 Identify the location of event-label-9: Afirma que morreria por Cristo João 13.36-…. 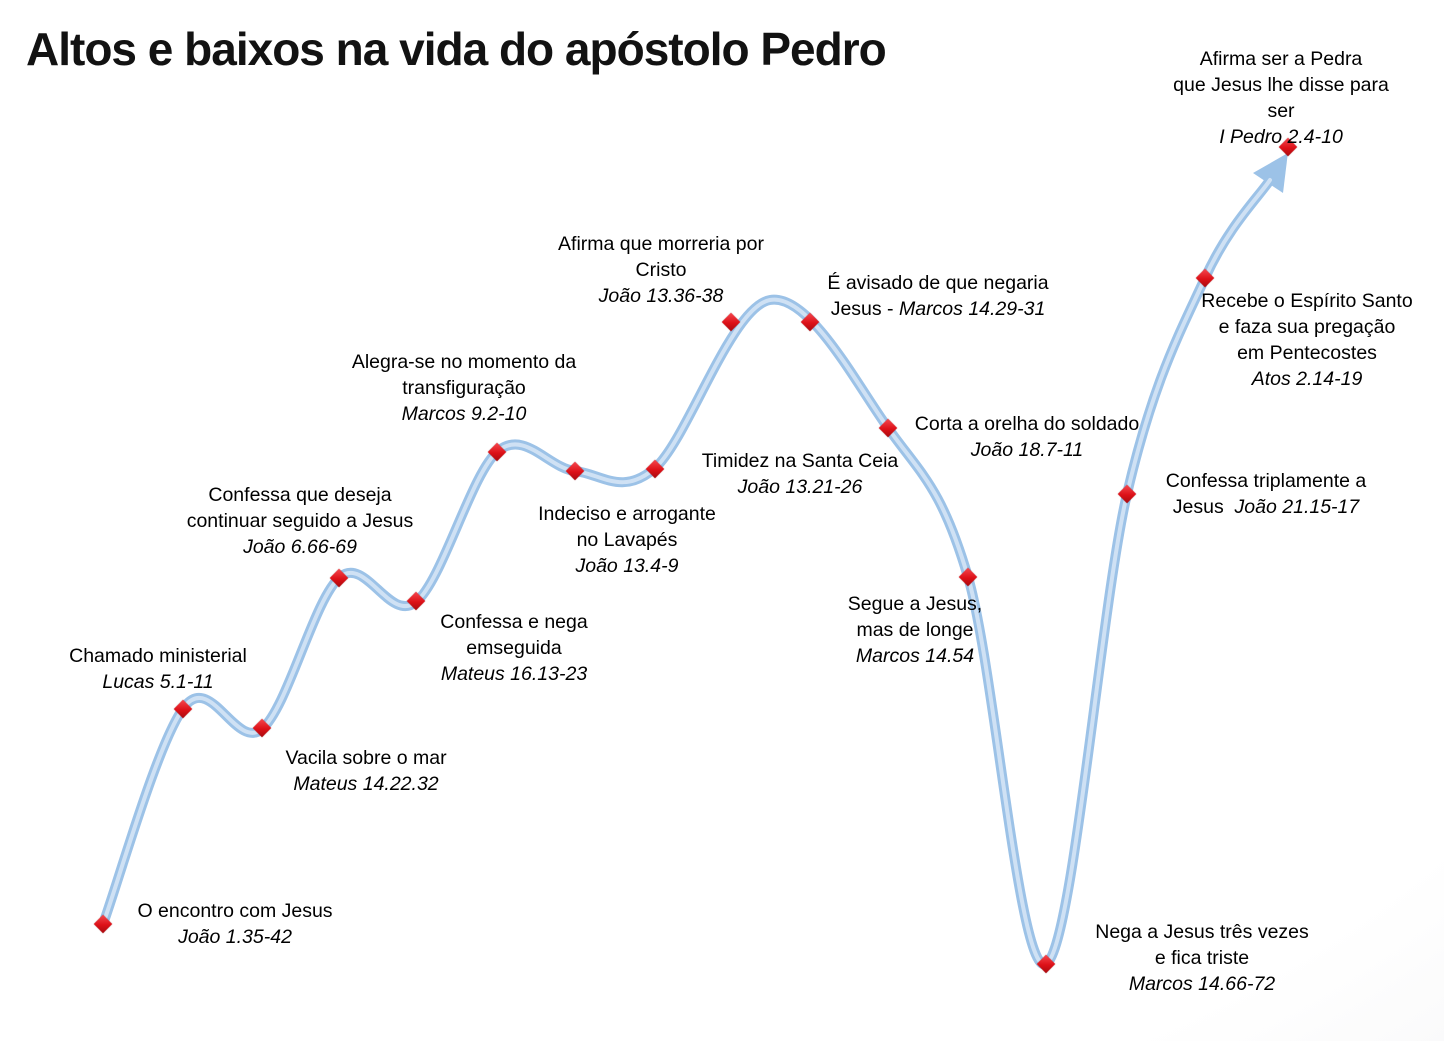
(661, 270).